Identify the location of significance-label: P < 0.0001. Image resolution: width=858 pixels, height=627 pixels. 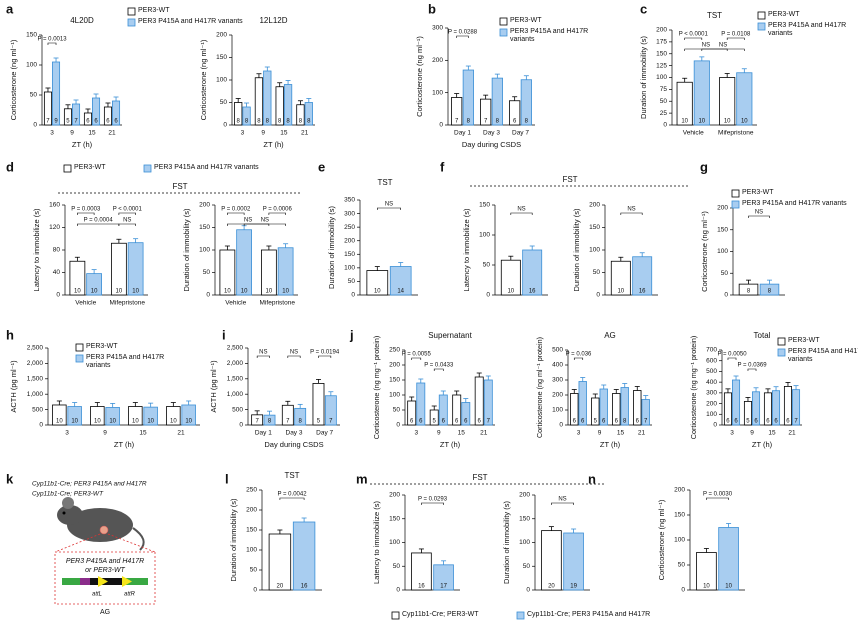
(128, 210).